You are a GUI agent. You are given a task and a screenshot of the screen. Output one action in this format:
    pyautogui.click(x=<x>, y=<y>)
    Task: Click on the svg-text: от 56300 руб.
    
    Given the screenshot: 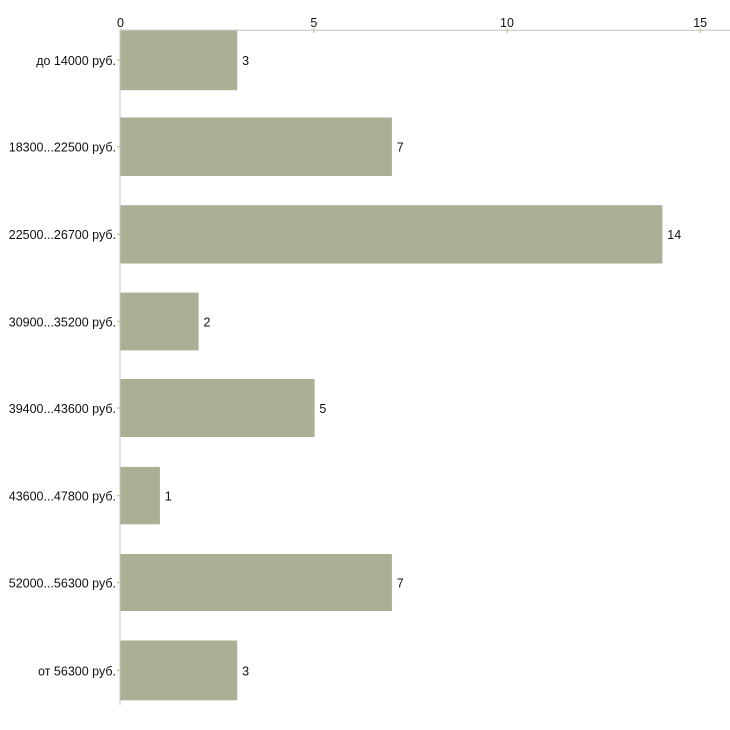 What is the action you would take?
    pyautogui.click(x=77, y=671)
    